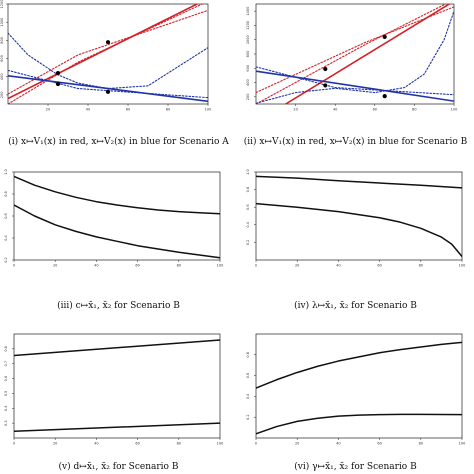 This screenshot has height=474, width=474. I want to click on caption-5: (v) d↦x̄₁, x̄₂ for Scenario B, so click(118, 467).